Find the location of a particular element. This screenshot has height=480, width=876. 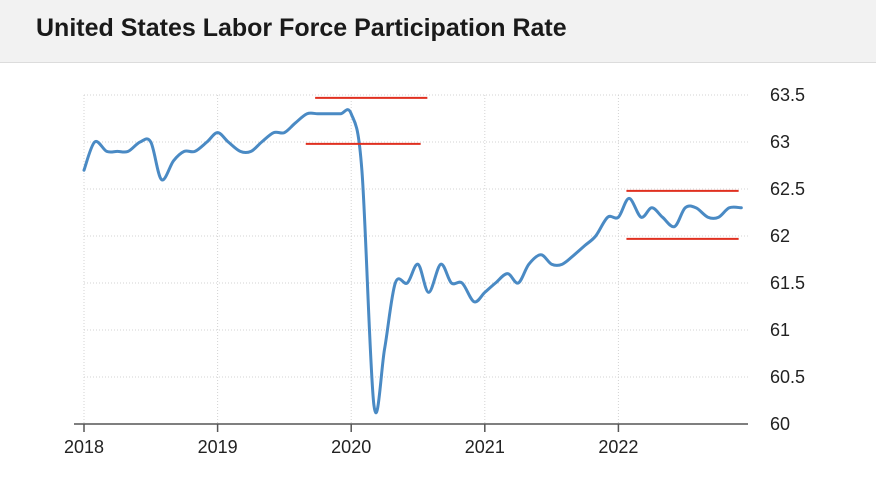

x-tick-label: 2021 is located at coordinates (485, 447).